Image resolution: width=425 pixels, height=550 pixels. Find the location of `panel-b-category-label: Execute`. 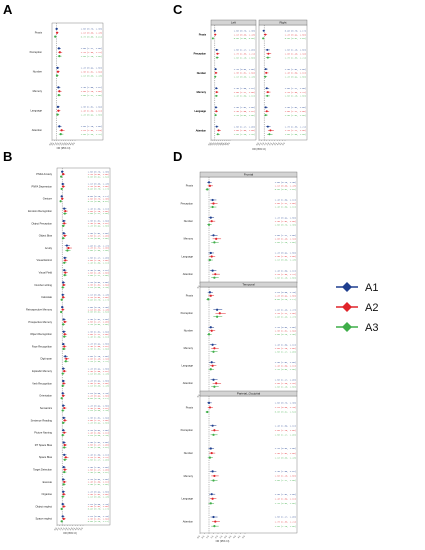

panel-b-category-label: Execute is located at coordinates (48, 482).